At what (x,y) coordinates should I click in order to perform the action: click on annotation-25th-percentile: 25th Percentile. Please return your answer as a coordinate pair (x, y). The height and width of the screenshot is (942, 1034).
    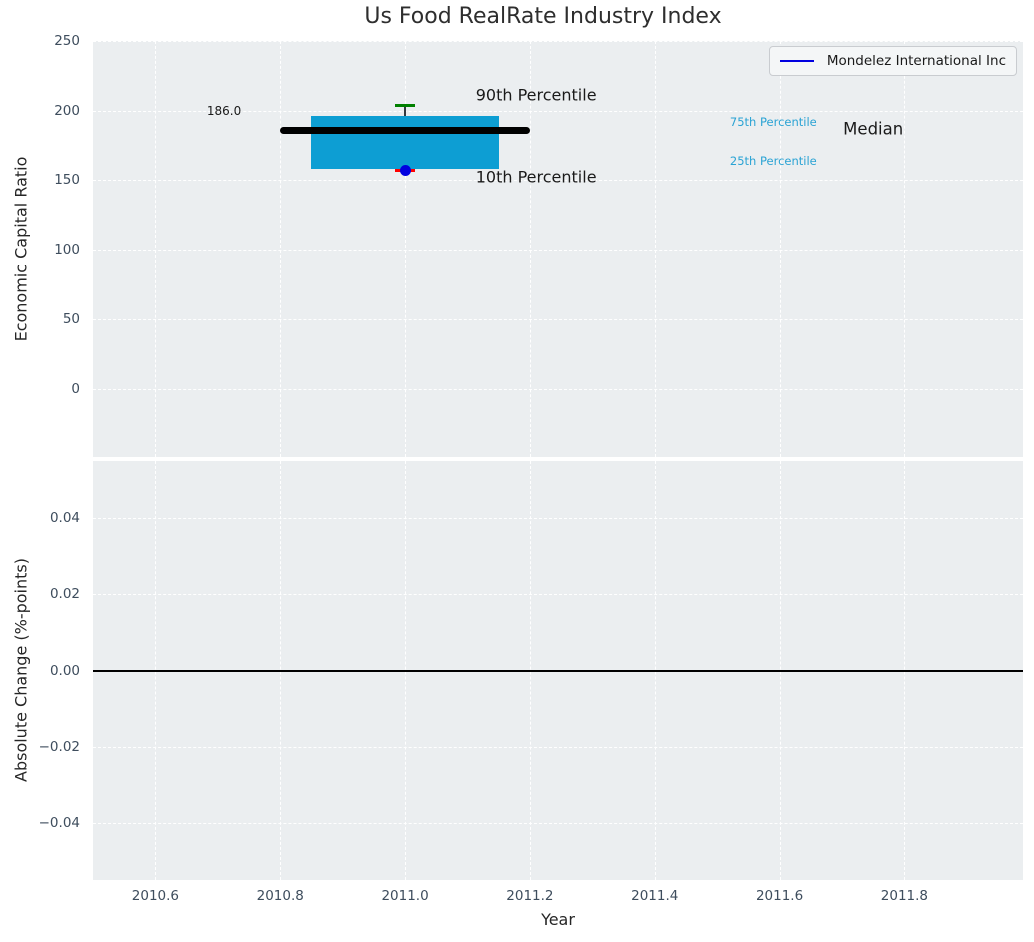
    Looking at the image, I should click on (773, 161).